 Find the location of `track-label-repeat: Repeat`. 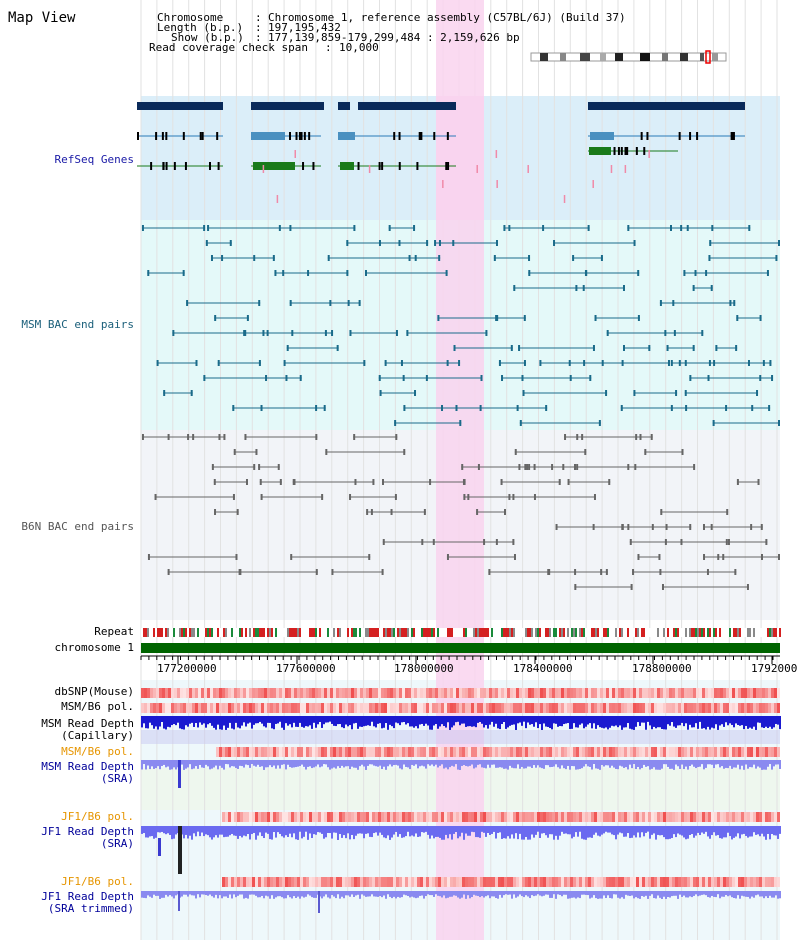

track-label-repeat: Repeat is located at coordinates (114, 631).